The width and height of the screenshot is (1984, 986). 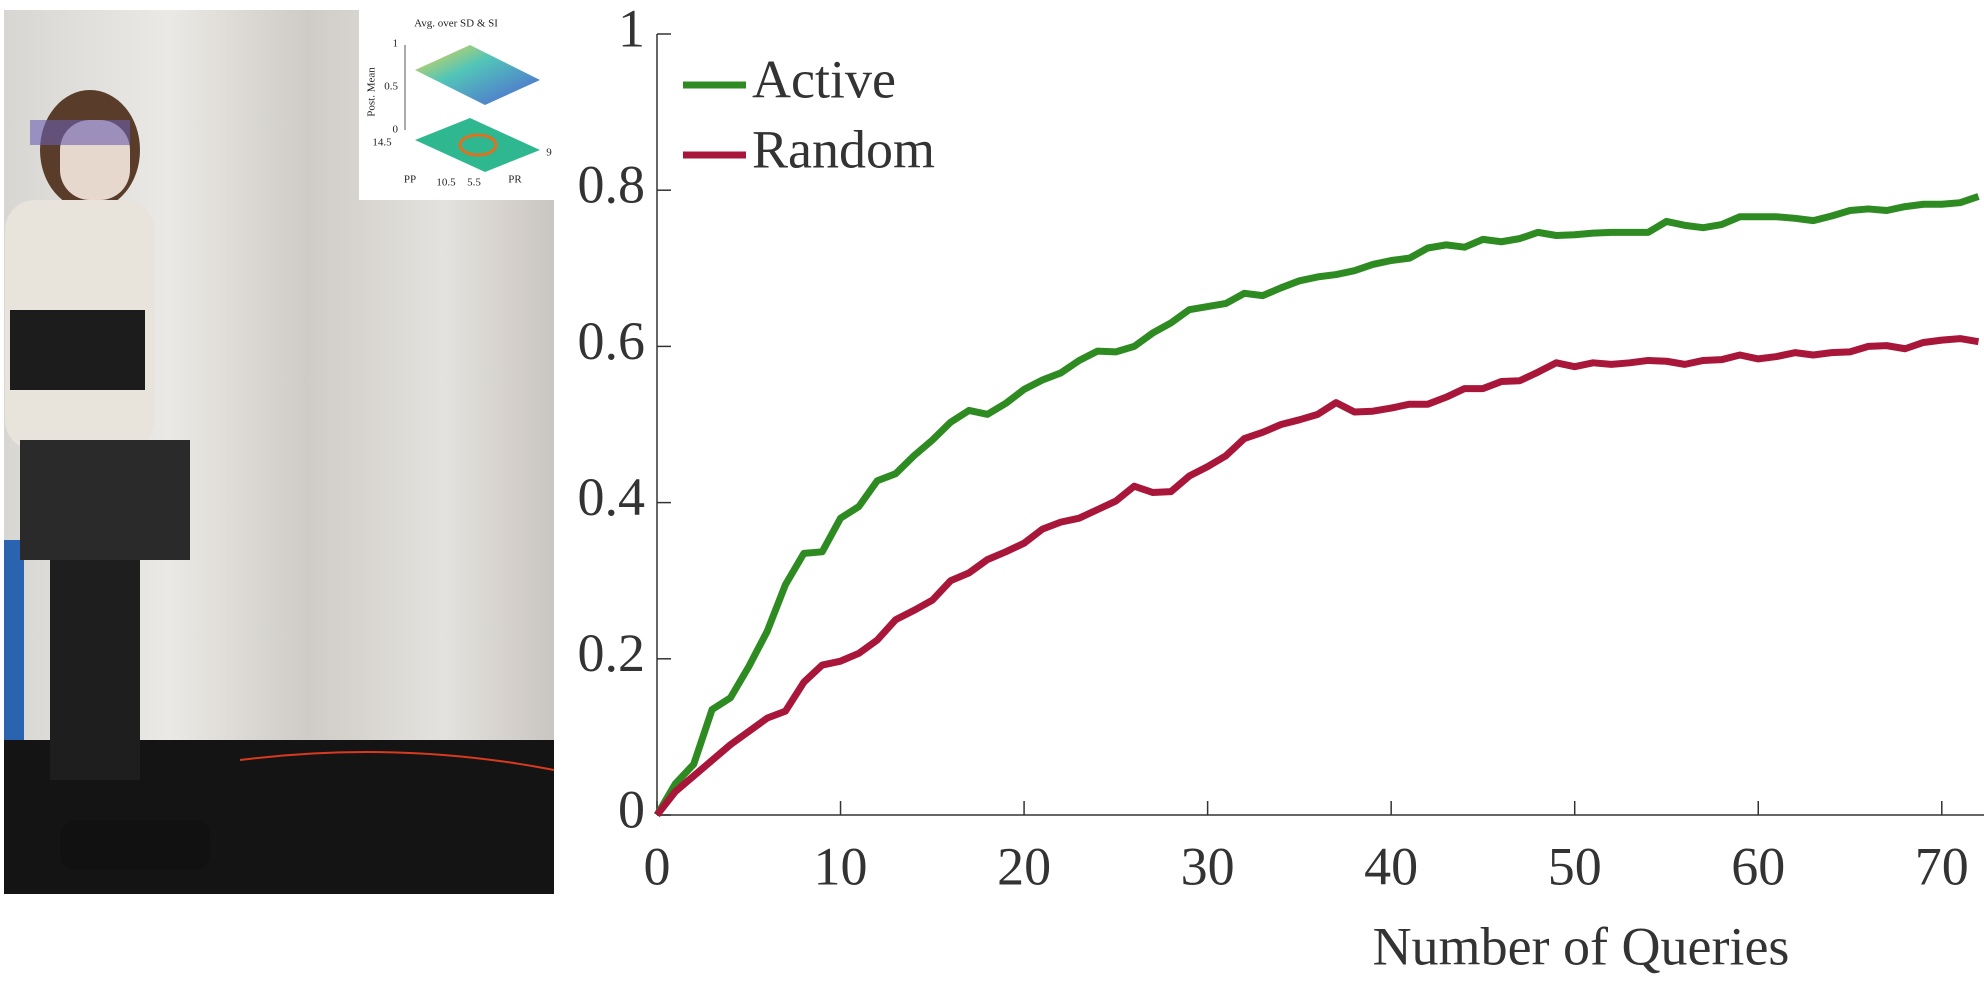 What do you see at coordinates (1208, 866) in the screenshot?
I see `x-tick-label: 30` at bounding box center [1208, 866].